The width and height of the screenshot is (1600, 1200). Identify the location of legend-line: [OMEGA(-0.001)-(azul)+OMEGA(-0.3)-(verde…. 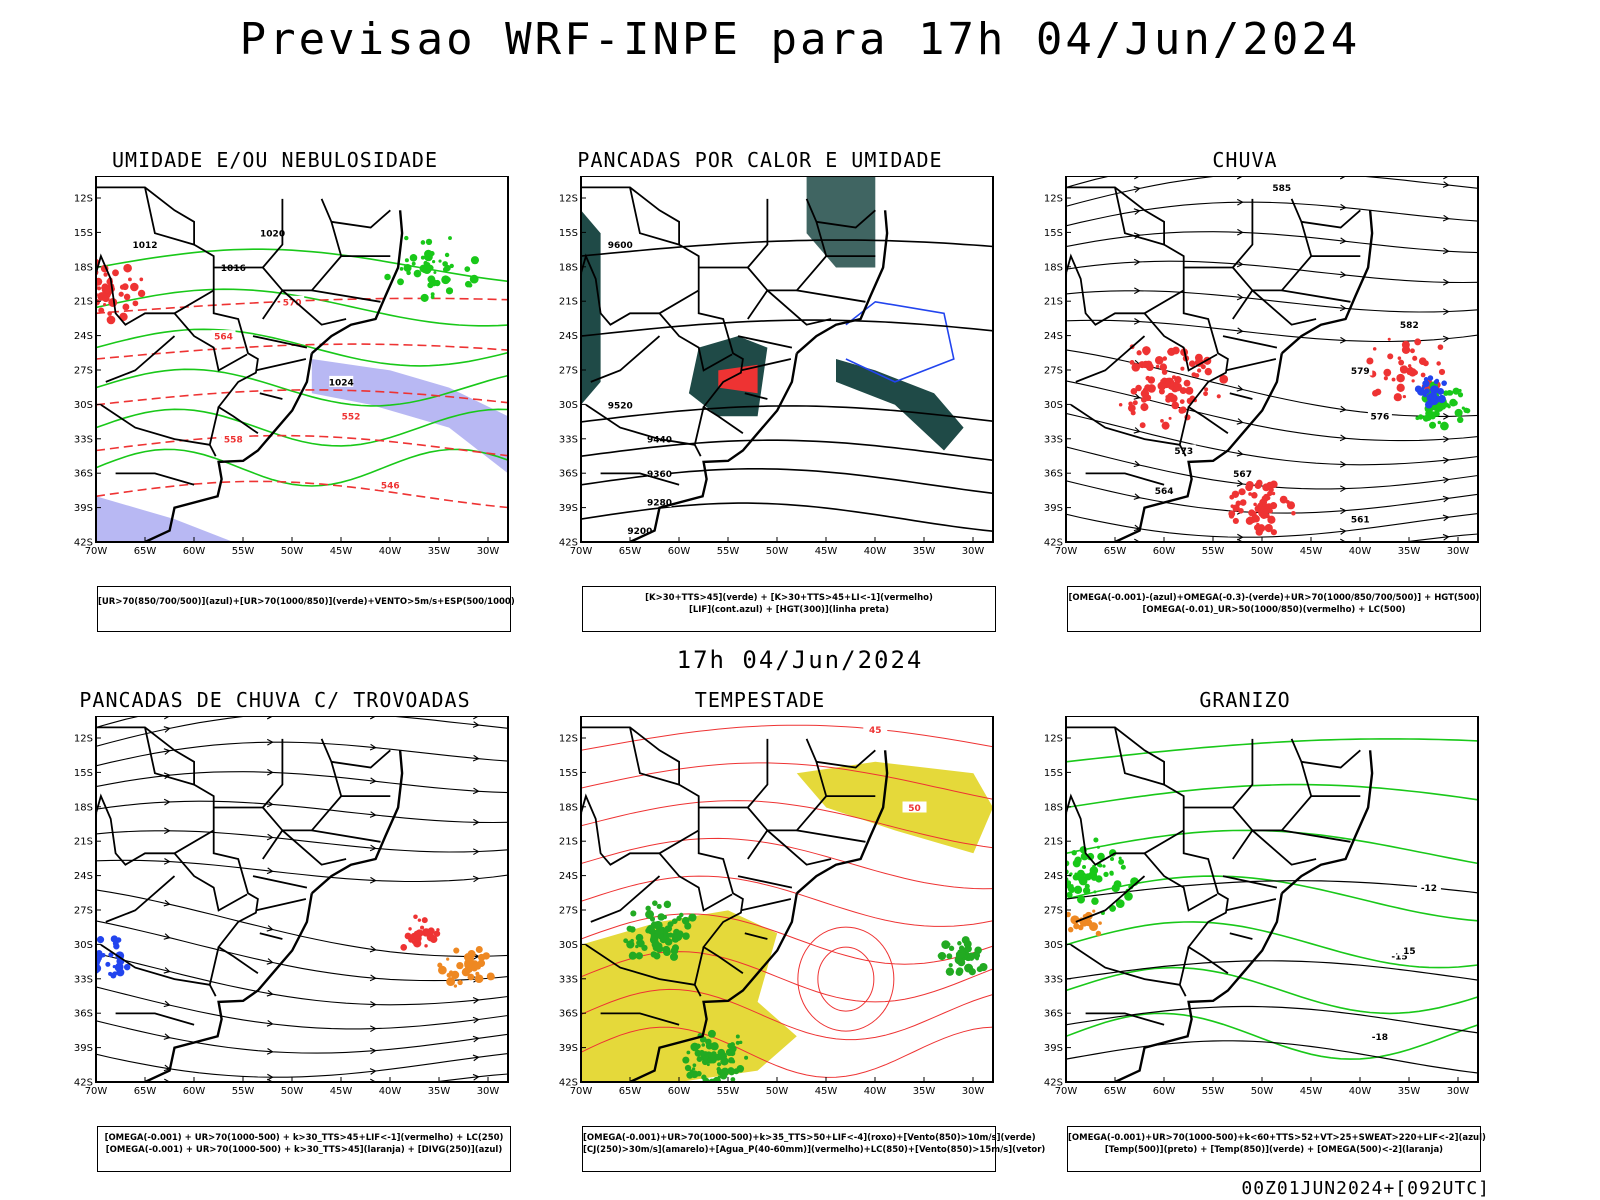
(1274, 598).